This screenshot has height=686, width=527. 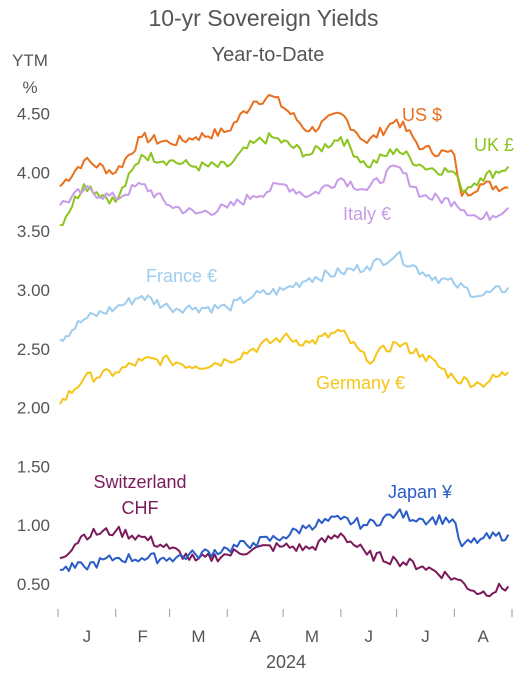 I want to click on series-line-us, so click(x=284, y=145).